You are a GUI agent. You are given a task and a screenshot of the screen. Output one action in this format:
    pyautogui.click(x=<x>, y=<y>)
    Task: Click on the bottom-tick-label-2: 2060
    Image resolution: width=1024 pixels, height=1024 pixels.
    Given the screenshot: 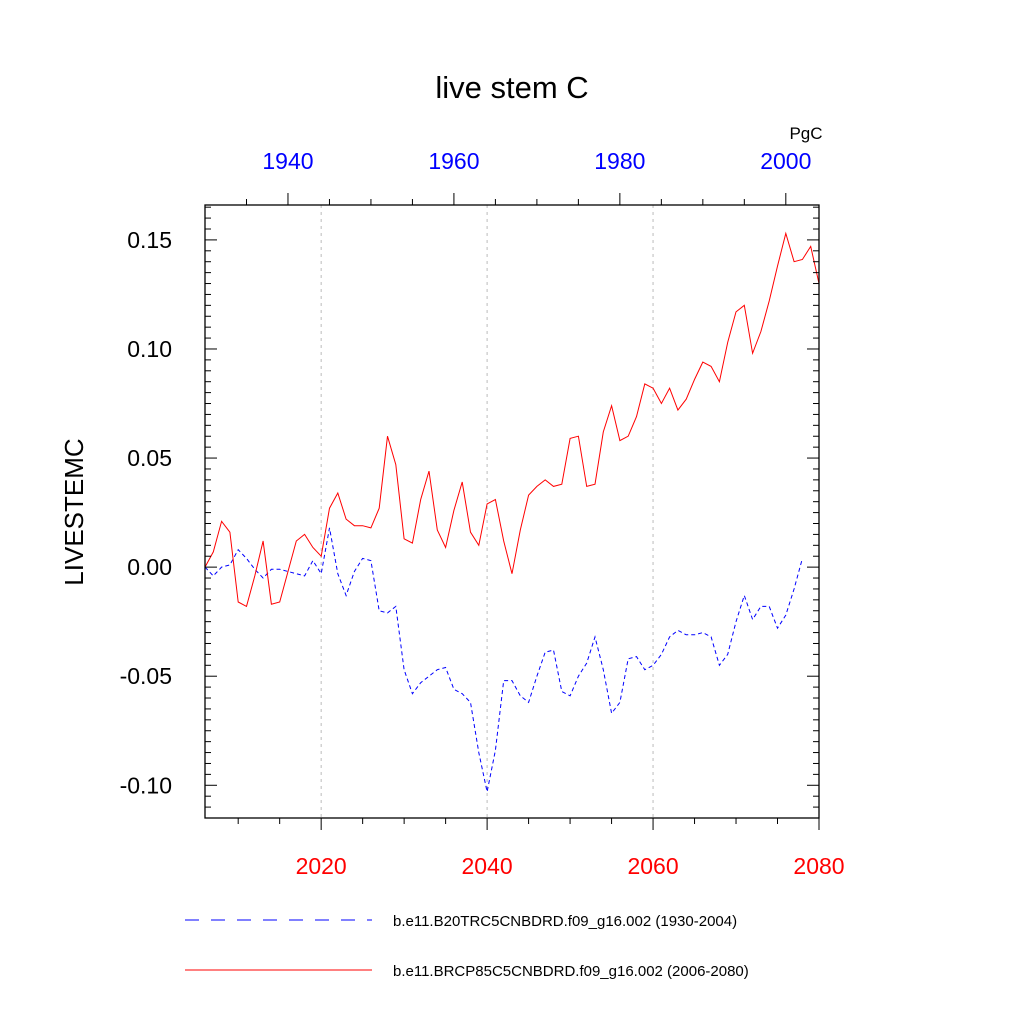 What is the action you would take?
    pyautogui.click(x=652, y=866)
    